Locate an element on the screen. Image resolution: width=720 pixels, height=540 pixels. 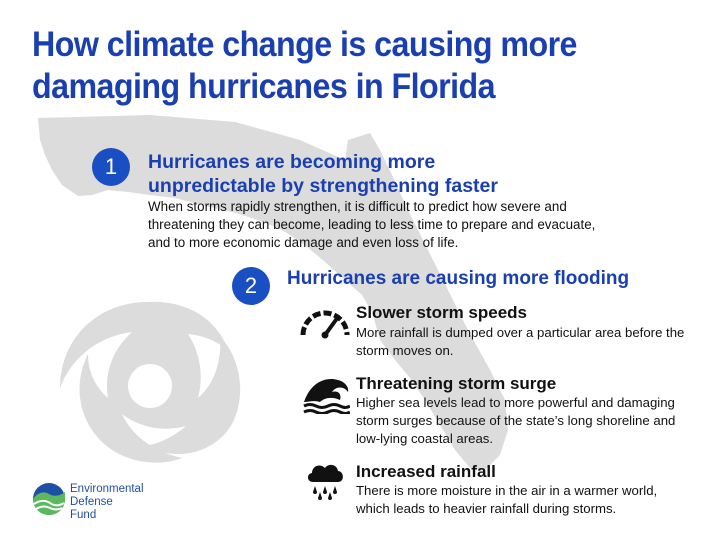
logo-line-3: Fund is located at coordinates (83, 515).